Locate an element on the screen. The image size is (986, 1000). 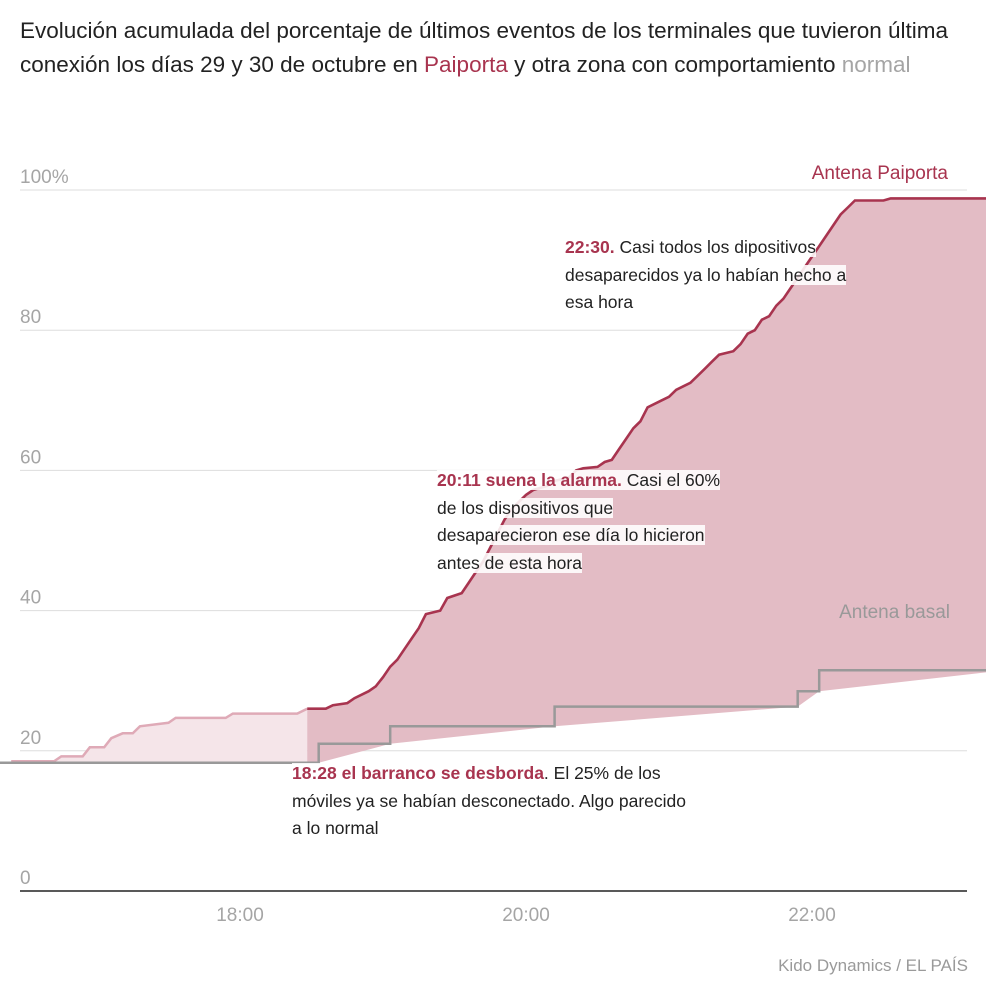
line-basal is located at coordinates (493, 716).